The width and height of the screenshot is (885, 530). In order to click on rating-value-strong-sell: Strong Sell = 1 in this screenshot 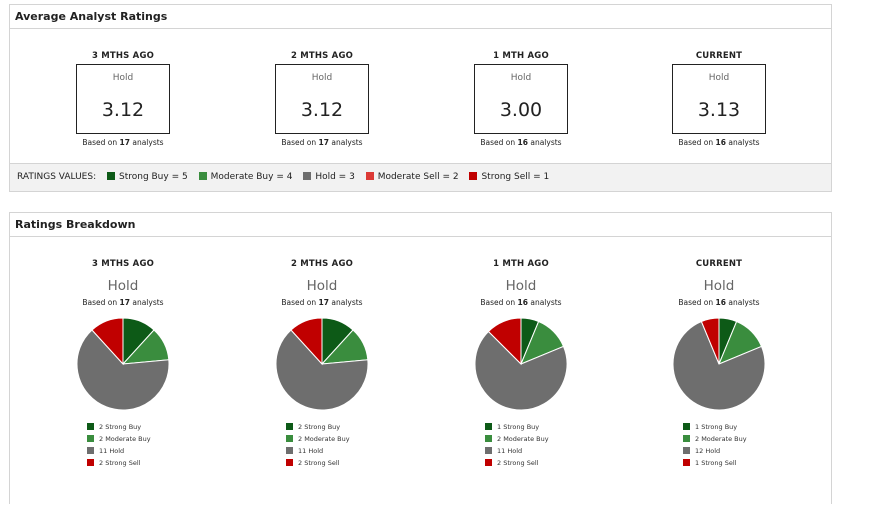, I will do `click(509, 177)`.